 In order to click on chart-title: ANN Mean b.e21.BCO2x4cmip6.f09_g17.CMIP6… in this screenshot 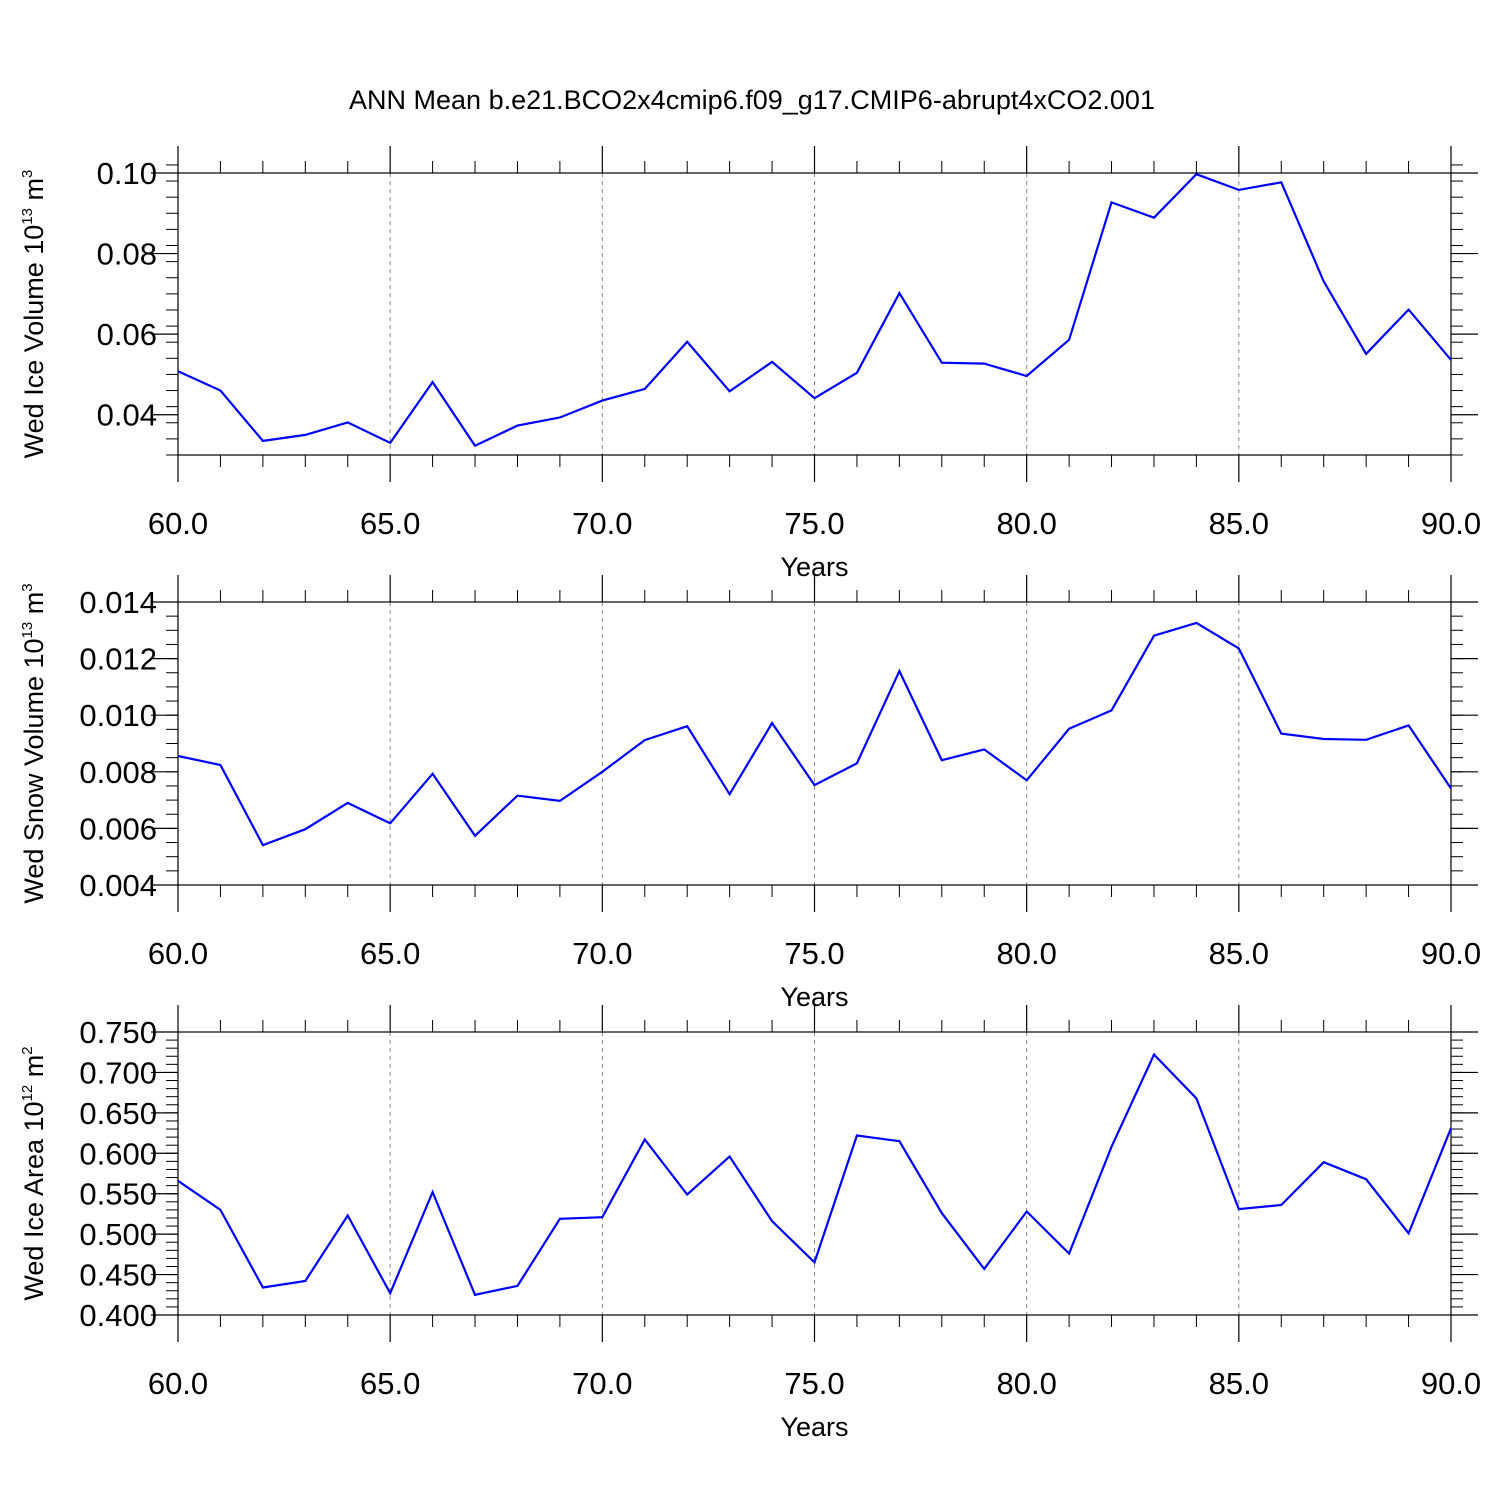, I will do `click(752, 100)`.